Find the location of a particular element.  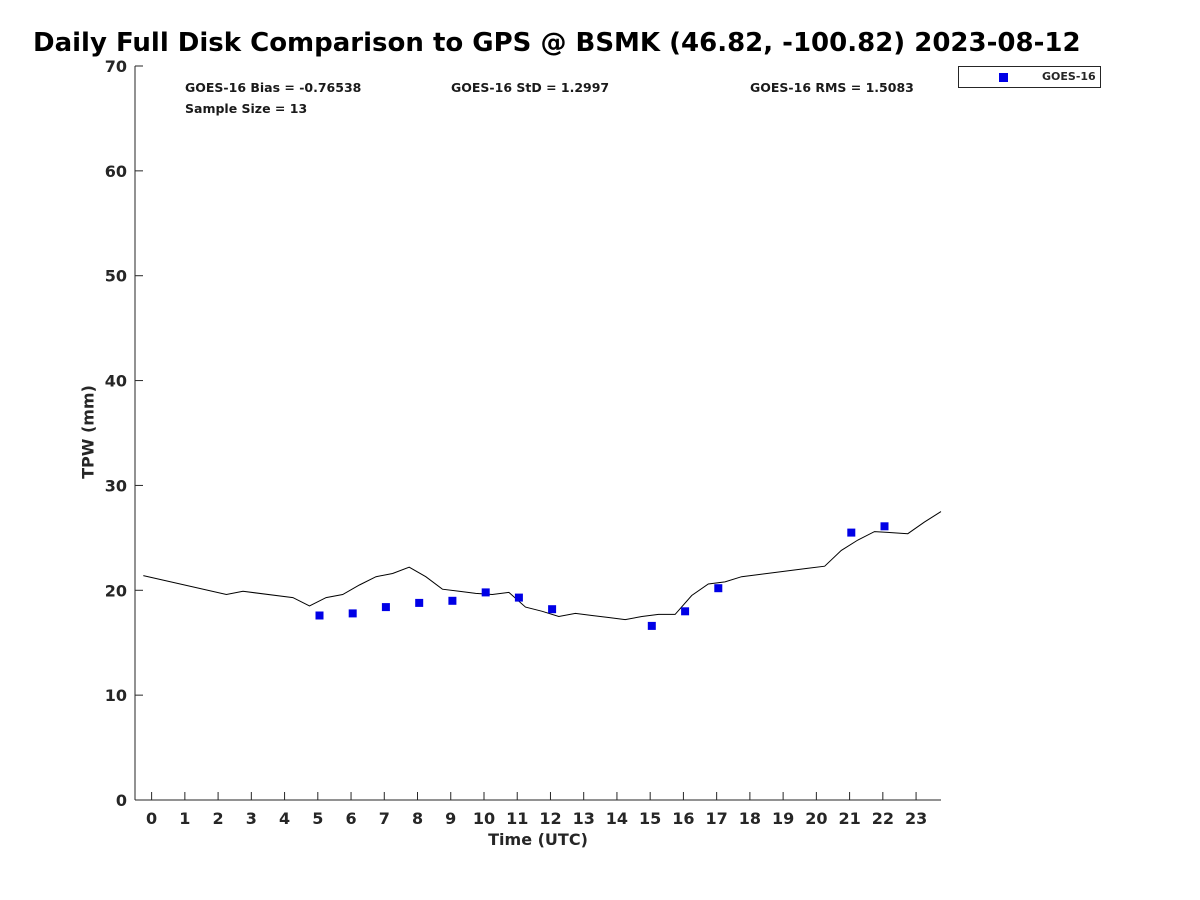

x-tick-label: 21 is located at coordinates (849, 818).